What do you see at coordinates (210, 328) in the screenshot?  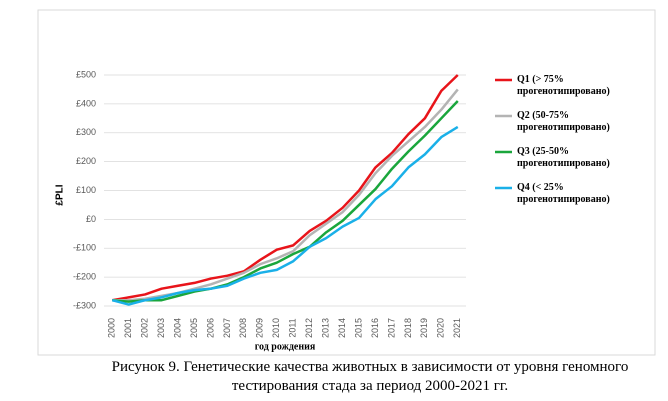 I see `x-tick-label: 2006` at bounding box center [210, 328].